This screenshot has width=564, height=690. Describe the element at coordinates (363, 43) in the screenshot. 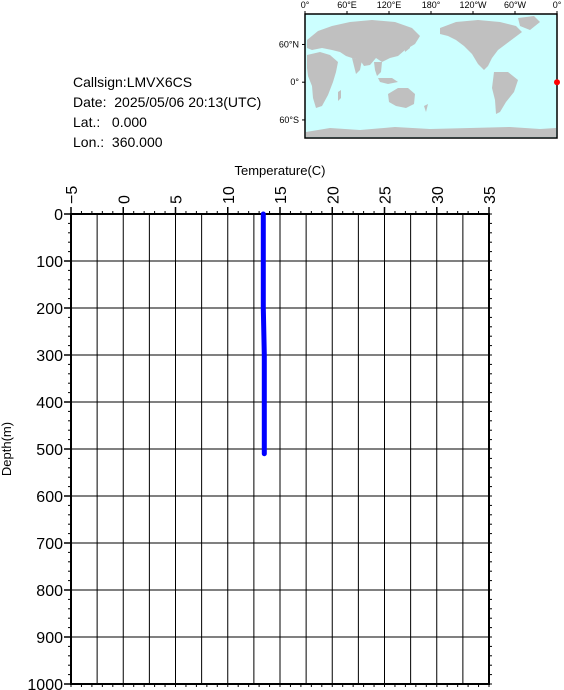

I see `land-eurasia` at that location.